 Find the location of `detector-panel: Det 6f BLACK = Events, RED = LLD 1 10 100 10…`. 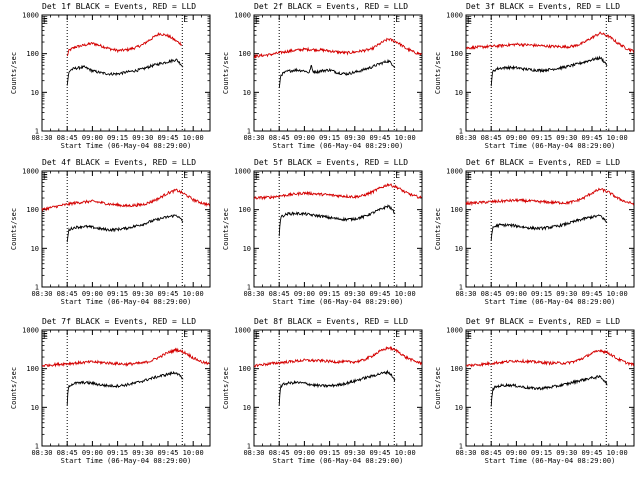

detector-panel: Det 6f BLACK = Events, RED = LLD 1 10 100 10… is located at coordinates (534, 232).